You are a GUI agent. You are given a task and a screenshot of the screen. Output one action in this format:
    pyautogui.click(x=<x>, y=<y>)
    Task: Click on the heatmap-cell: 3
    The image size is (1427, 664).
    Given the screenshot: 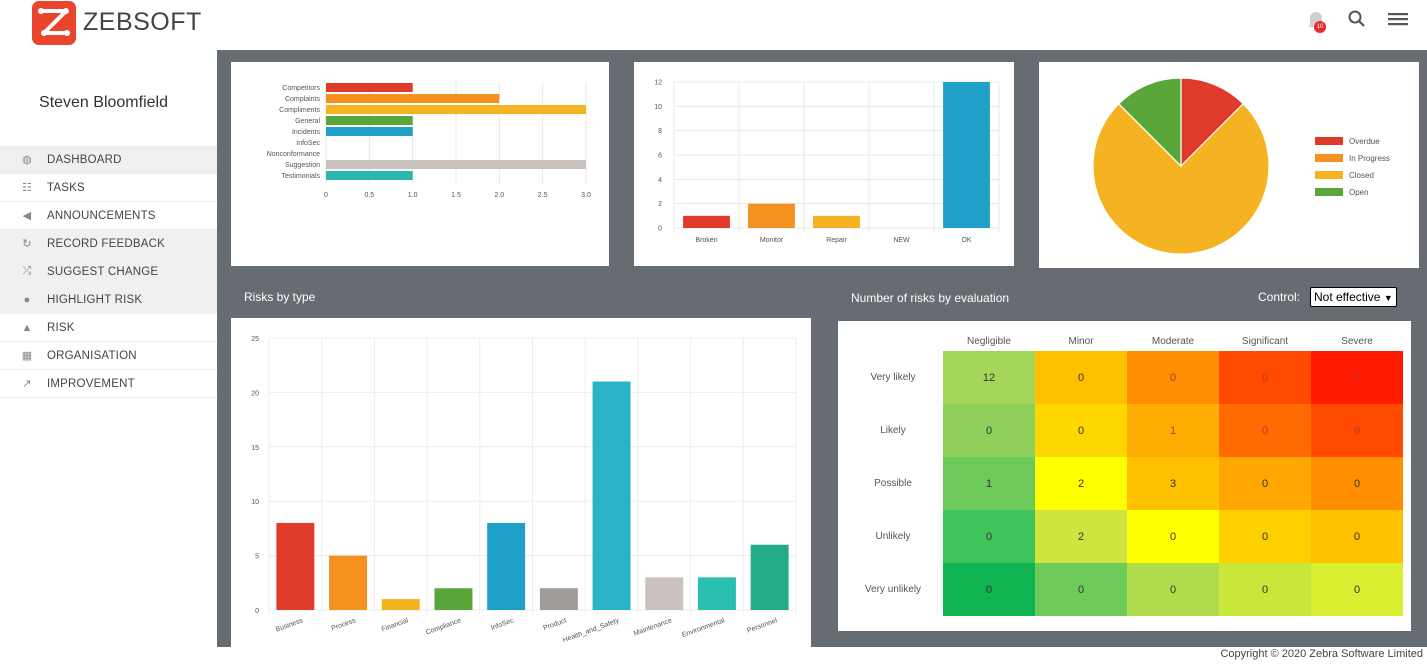 What is the action you would take?
    pyautogui.click(x=1173, y=483)
    